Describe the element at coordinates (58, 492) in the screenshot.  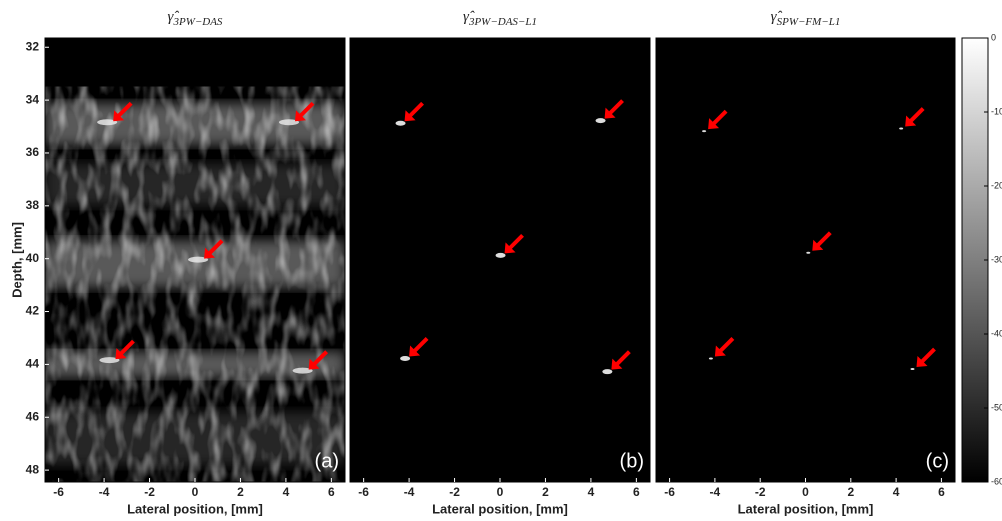
I see `x-tick-label: -6` at that location.